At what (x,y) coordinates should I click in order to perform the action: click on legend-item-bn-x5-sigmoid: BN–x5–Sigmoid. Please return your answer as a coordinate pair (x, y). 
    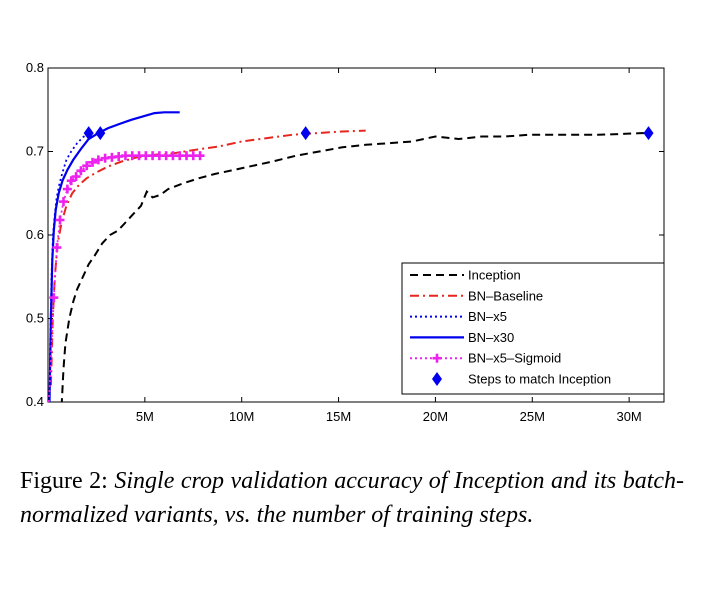
    Looking at the image, I should click on (485, 358).